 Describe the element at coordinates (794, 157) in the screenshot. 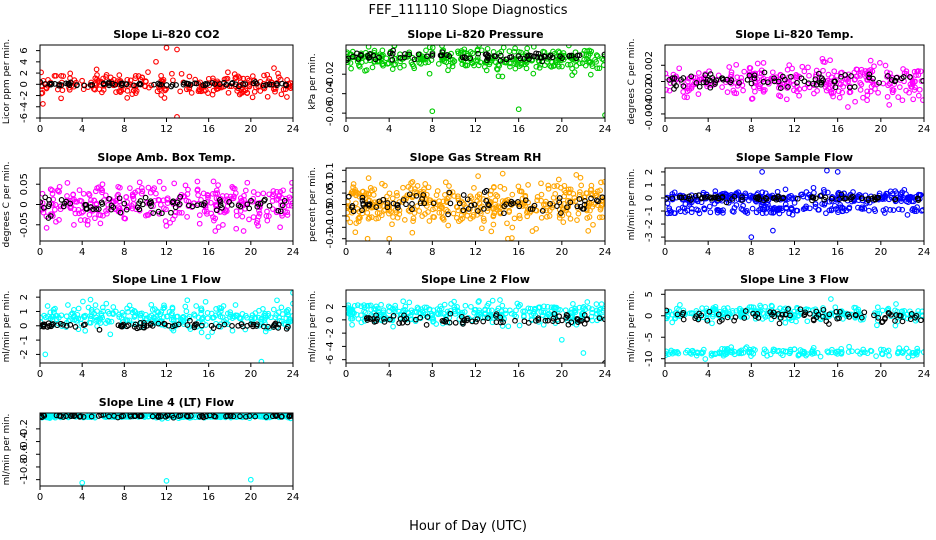

I see `panel-title: Slope Sample Flow` at that location.